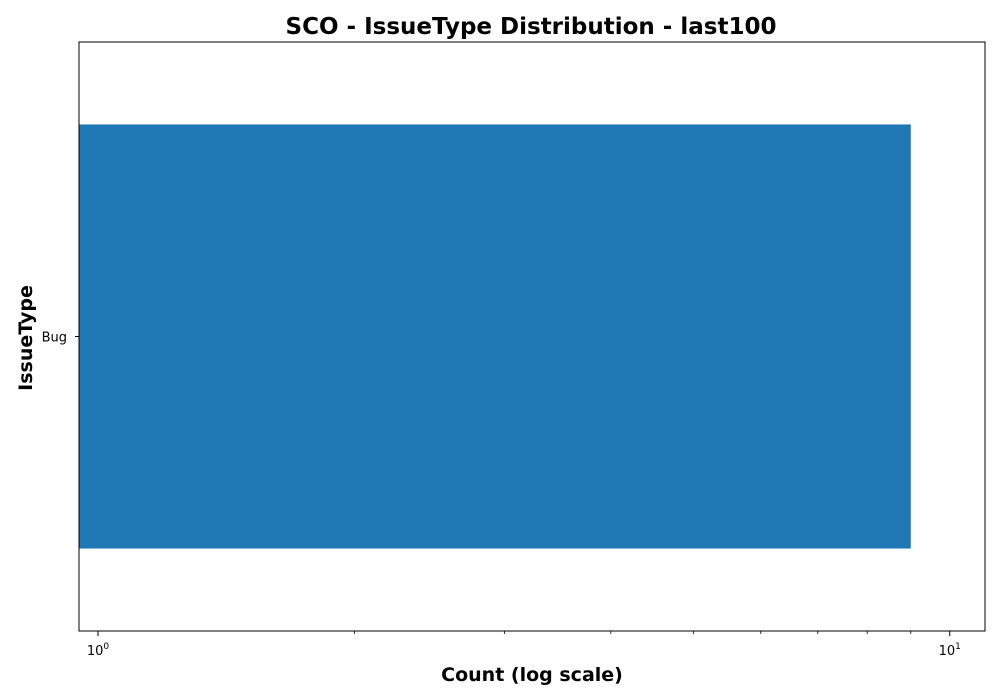 Image resolution: width=1000 pixels, height=700 pixels. What do you see at coordinates (54, 338) in the screenshot?
I see `y-tick-label: Bug` at bounding box center [54, 338].